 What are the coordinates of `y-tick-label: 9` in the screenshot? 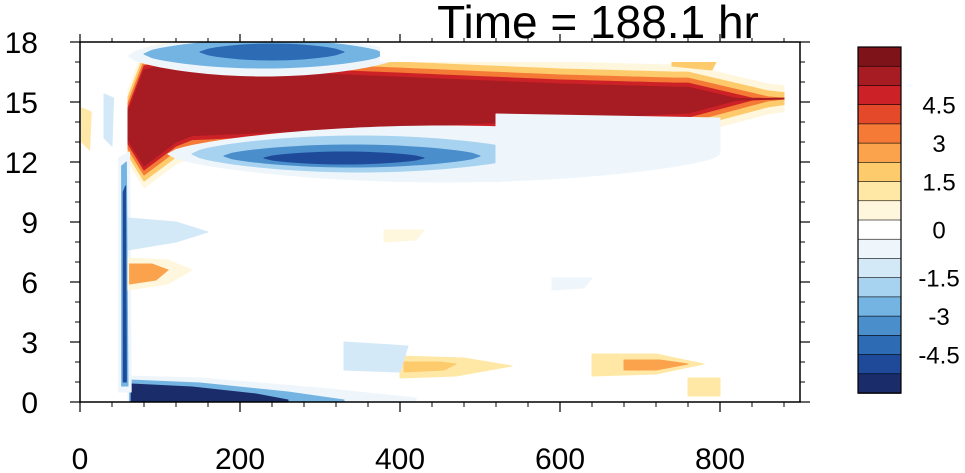 It's located at (29, 223).